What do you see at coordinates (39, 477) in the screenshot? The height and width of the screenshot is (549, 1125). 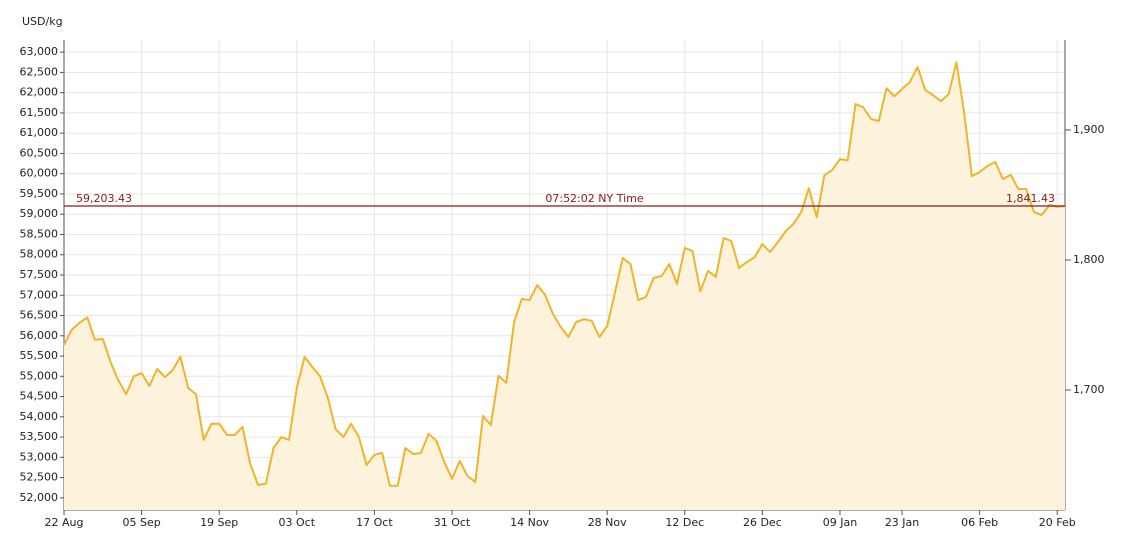 I see `y-tick-label: 52,500` at bounding box center [39, 477].